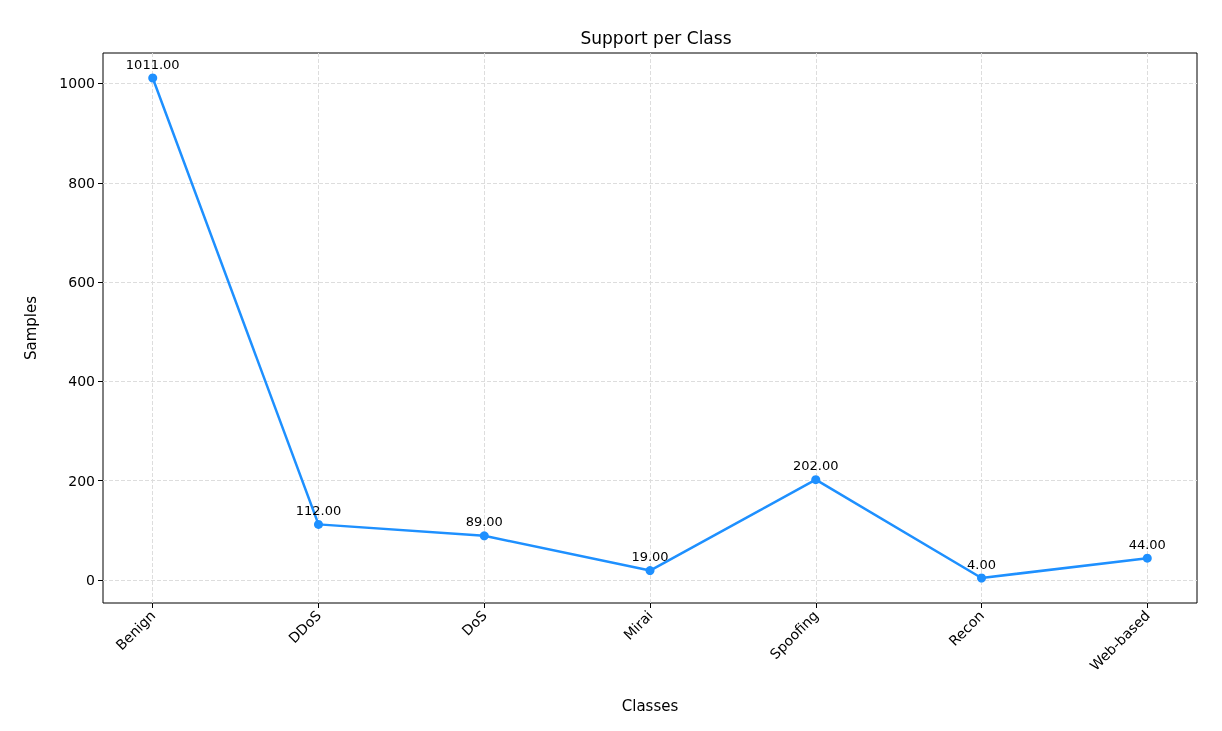 The height and width of the screenshot is (731, 1222). What do you see at coordinates (650, 557) in the screenshot?
I see `data-label: 19.00` at bounding box center [650, 557].